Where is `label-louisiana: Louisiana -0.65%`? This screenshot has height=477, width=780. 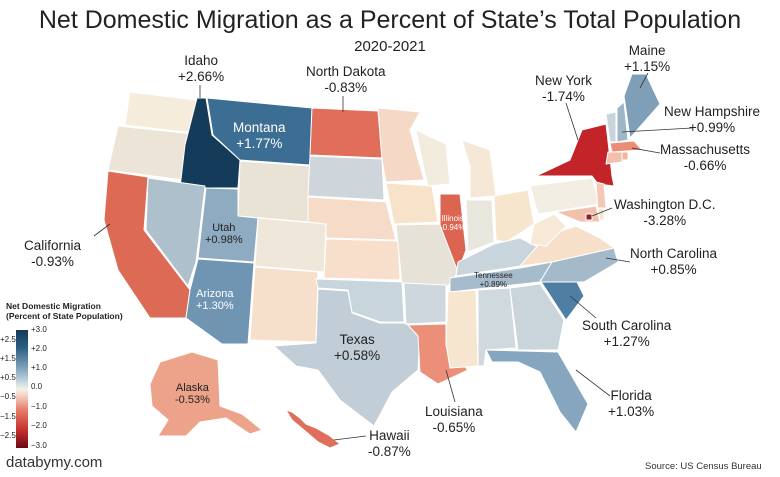 label-louisiana: Louisiana -0.65% is located at coordinates (454, 419).